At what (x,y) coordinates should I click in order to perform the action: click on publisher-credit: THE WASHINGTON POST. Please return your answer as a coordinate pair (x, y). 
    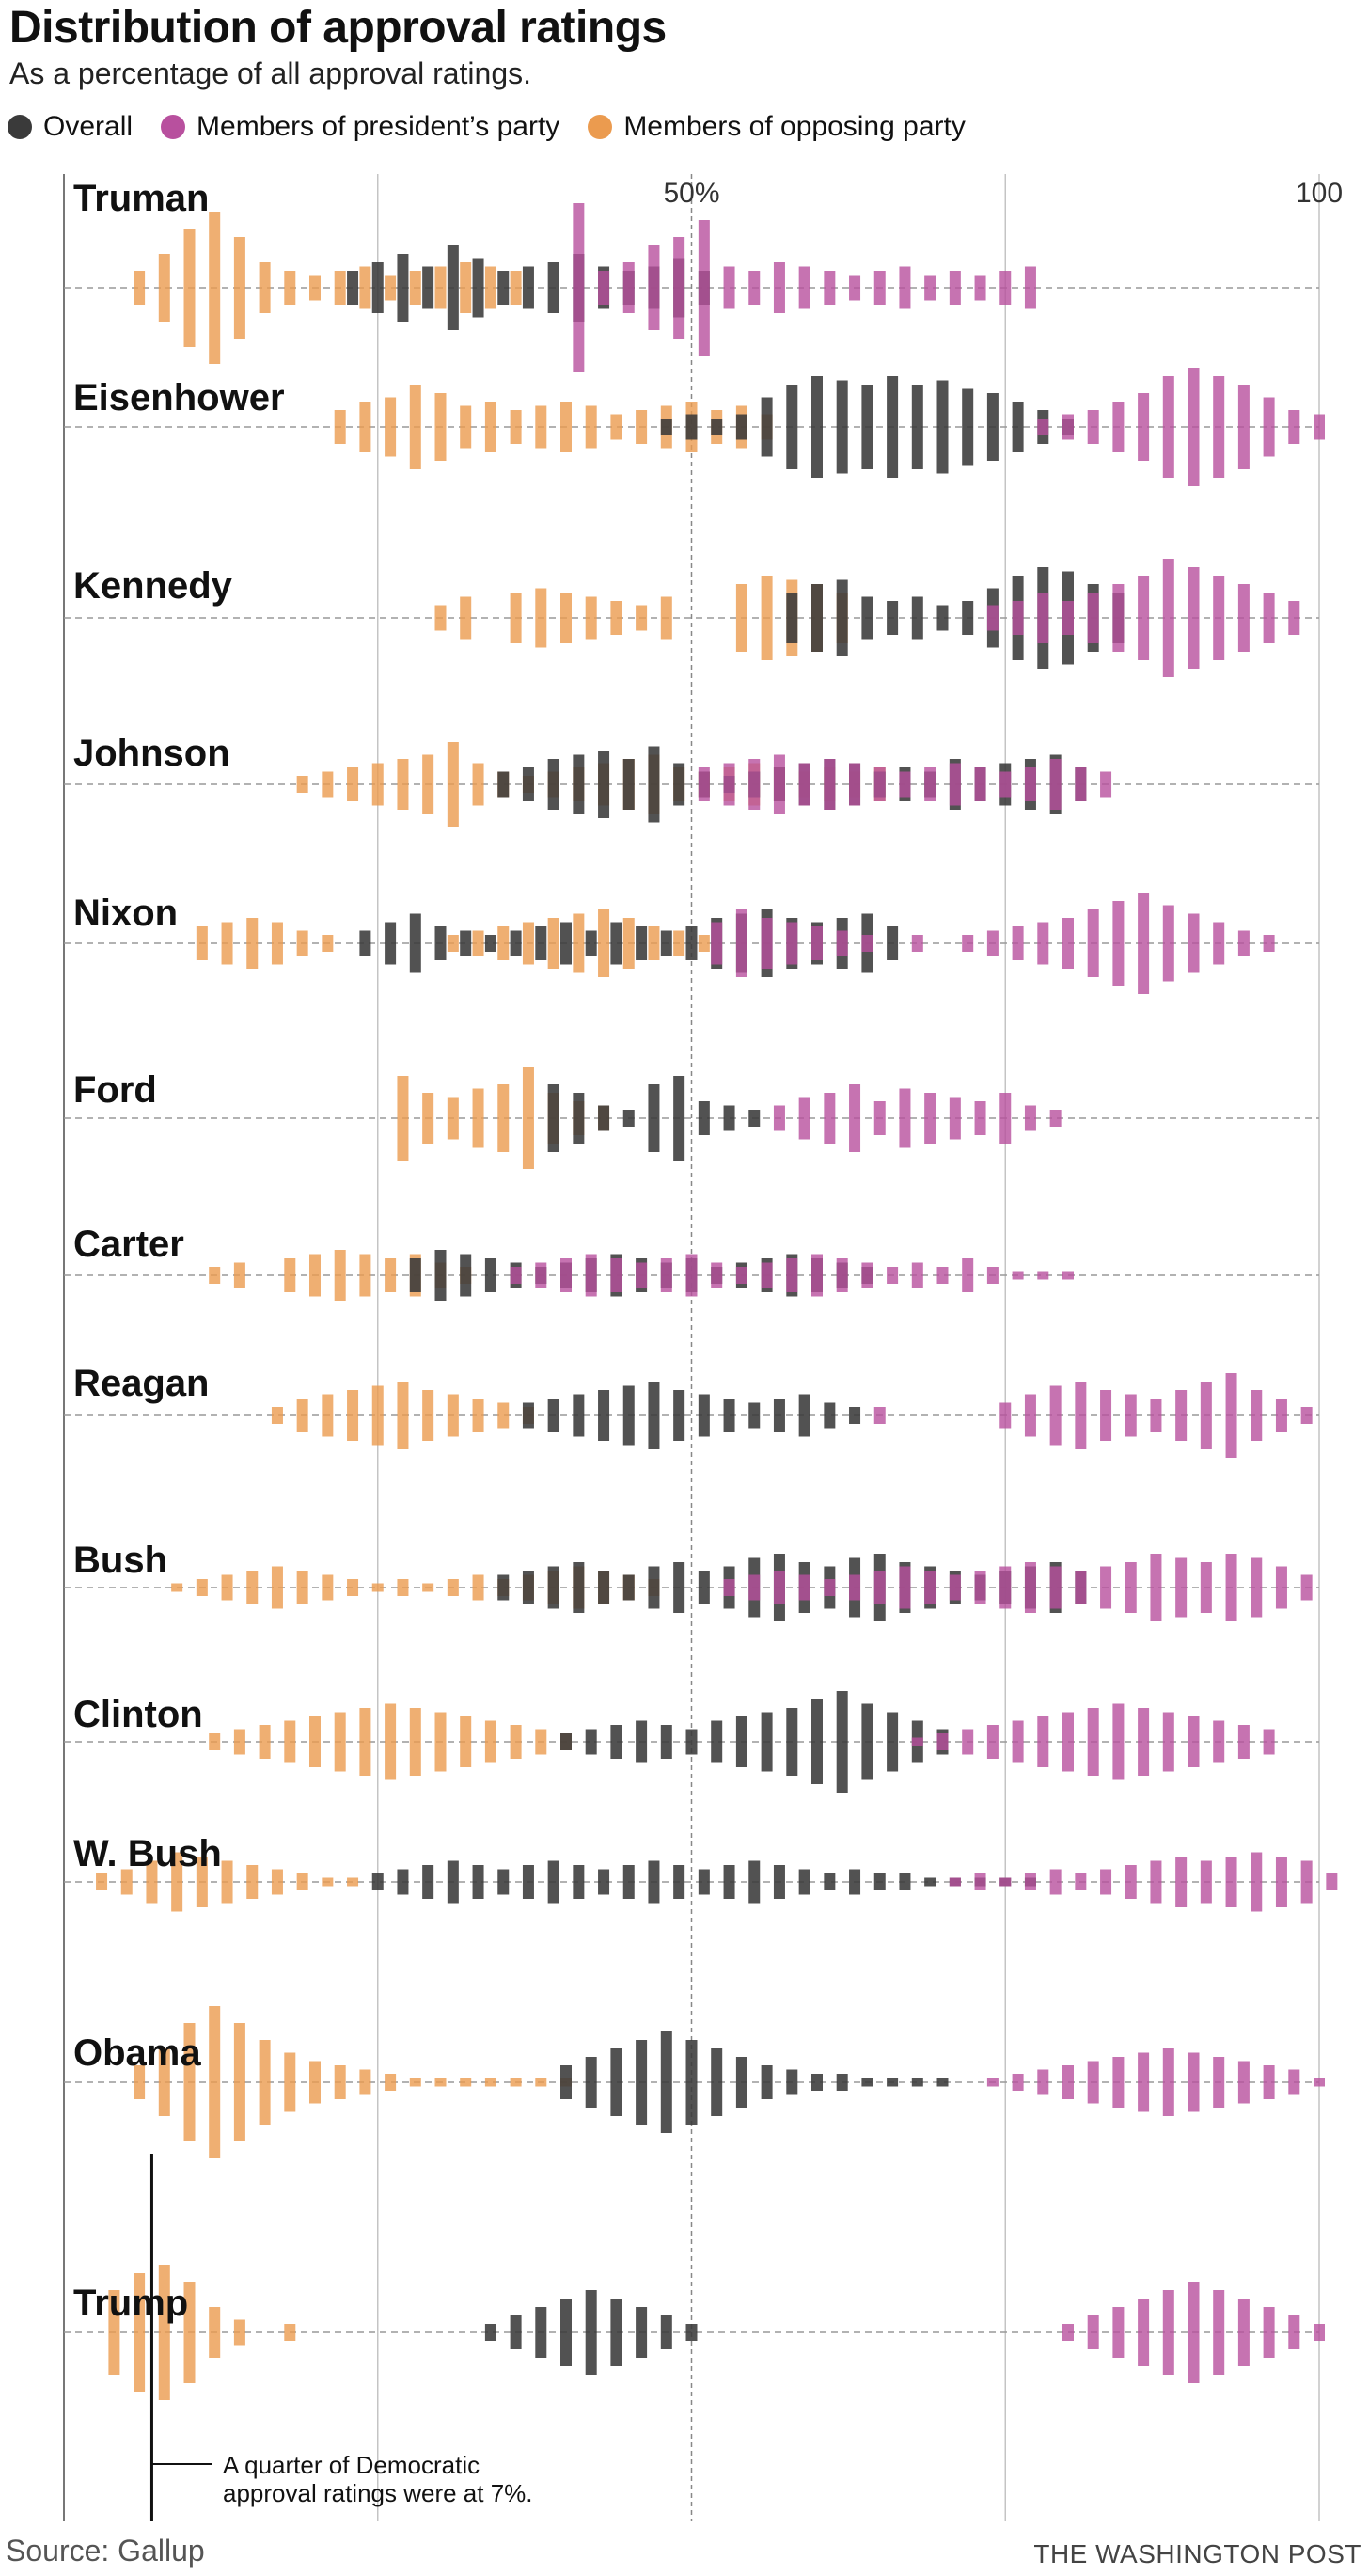
    Looking at the image, I should click on (1197, 2553).